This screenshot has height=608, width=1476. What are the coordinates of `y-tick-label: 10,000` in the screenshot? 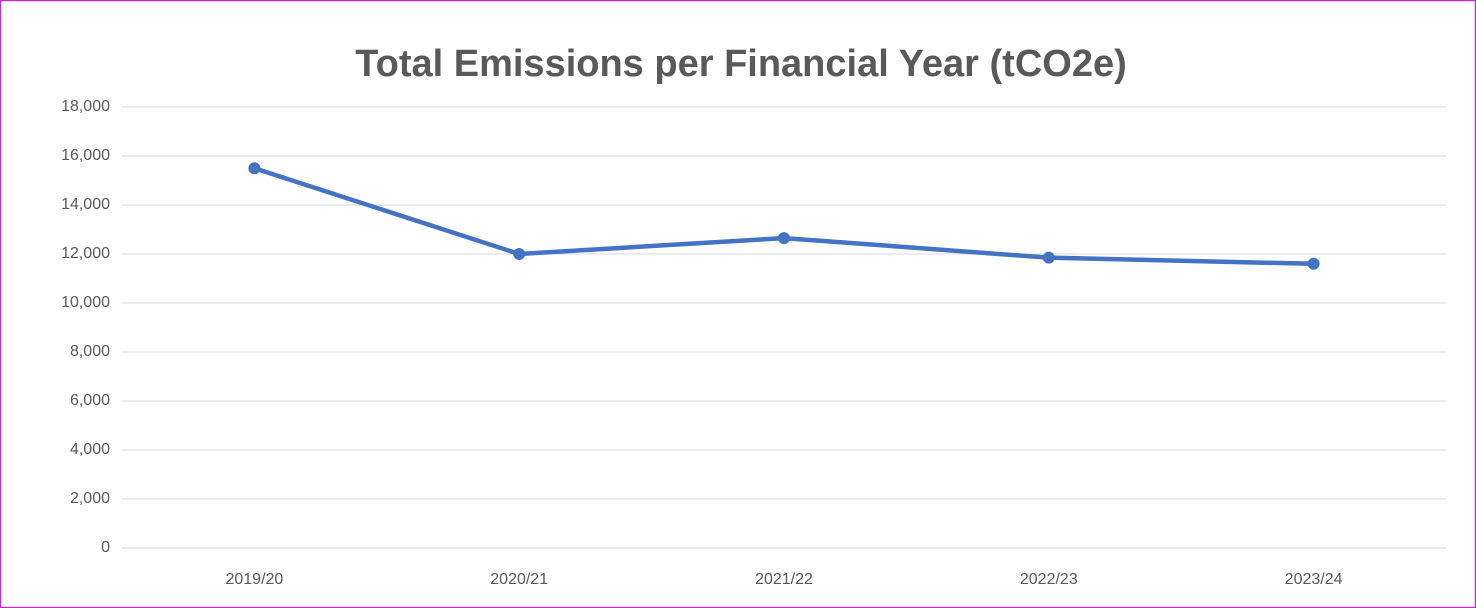 It's located at (85, 302).